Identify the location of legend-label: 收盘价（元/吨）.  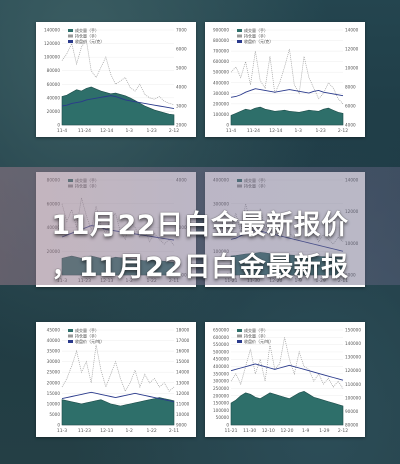
(258, 341).